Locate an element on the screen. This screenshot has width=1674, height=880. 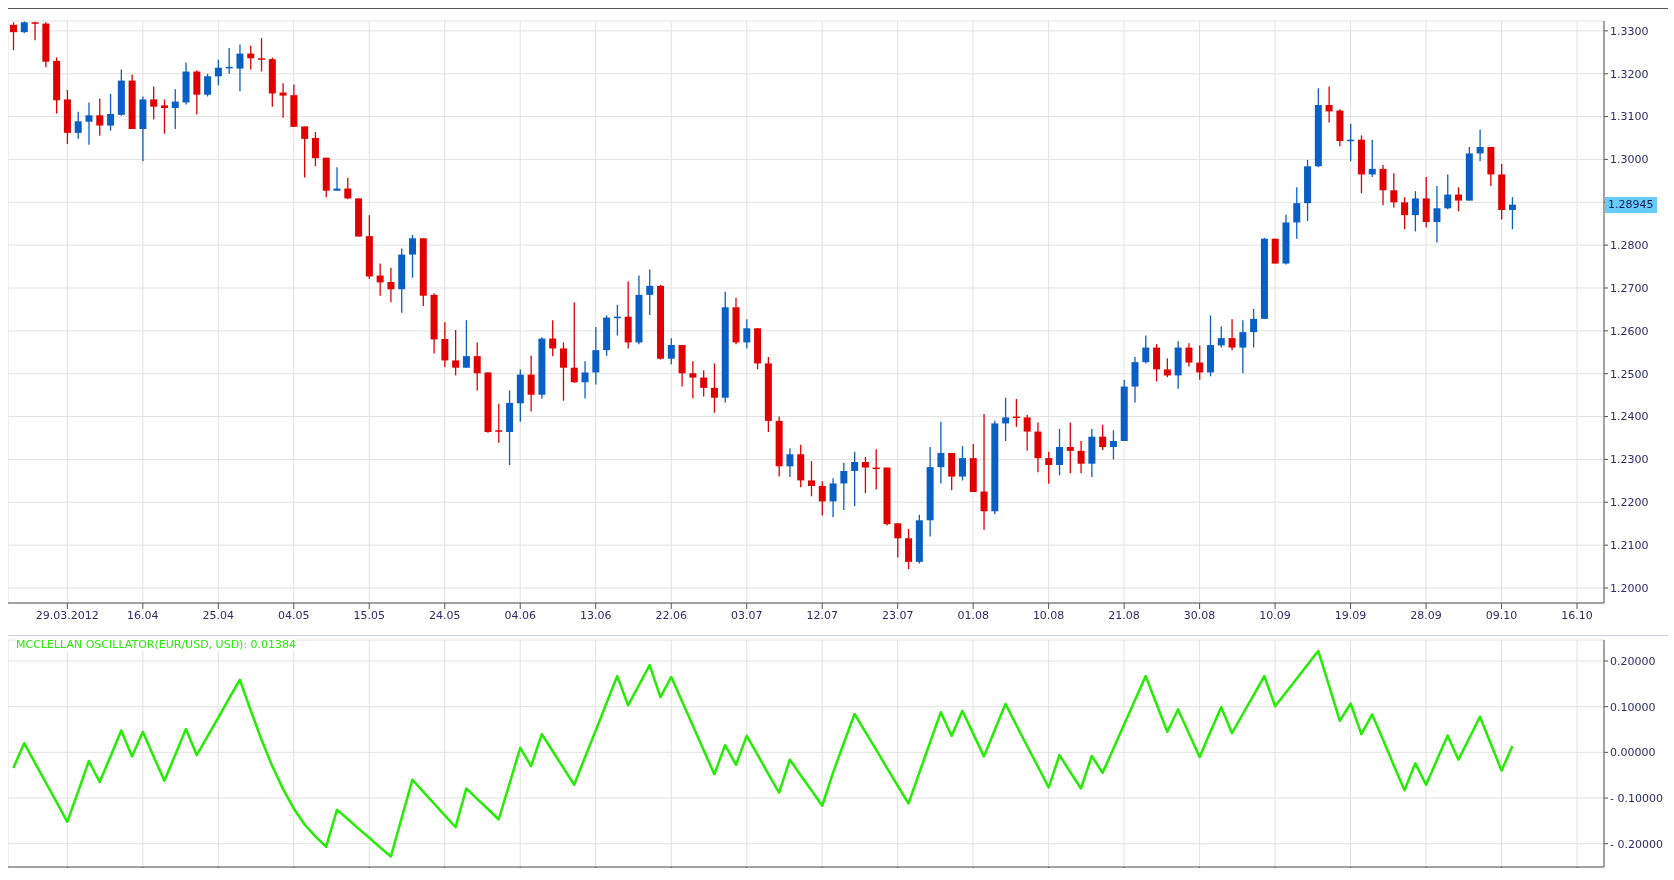
y-tick-label: 1.3200 is located at coordinates (1629, 74).